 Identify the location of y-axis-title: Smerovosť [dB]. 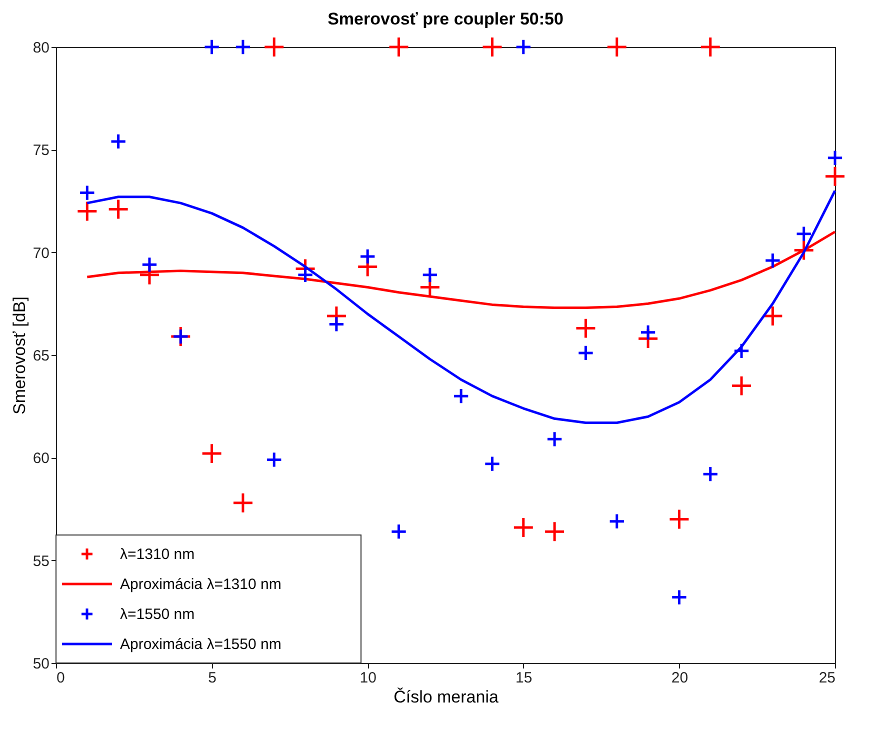
(19, 355).